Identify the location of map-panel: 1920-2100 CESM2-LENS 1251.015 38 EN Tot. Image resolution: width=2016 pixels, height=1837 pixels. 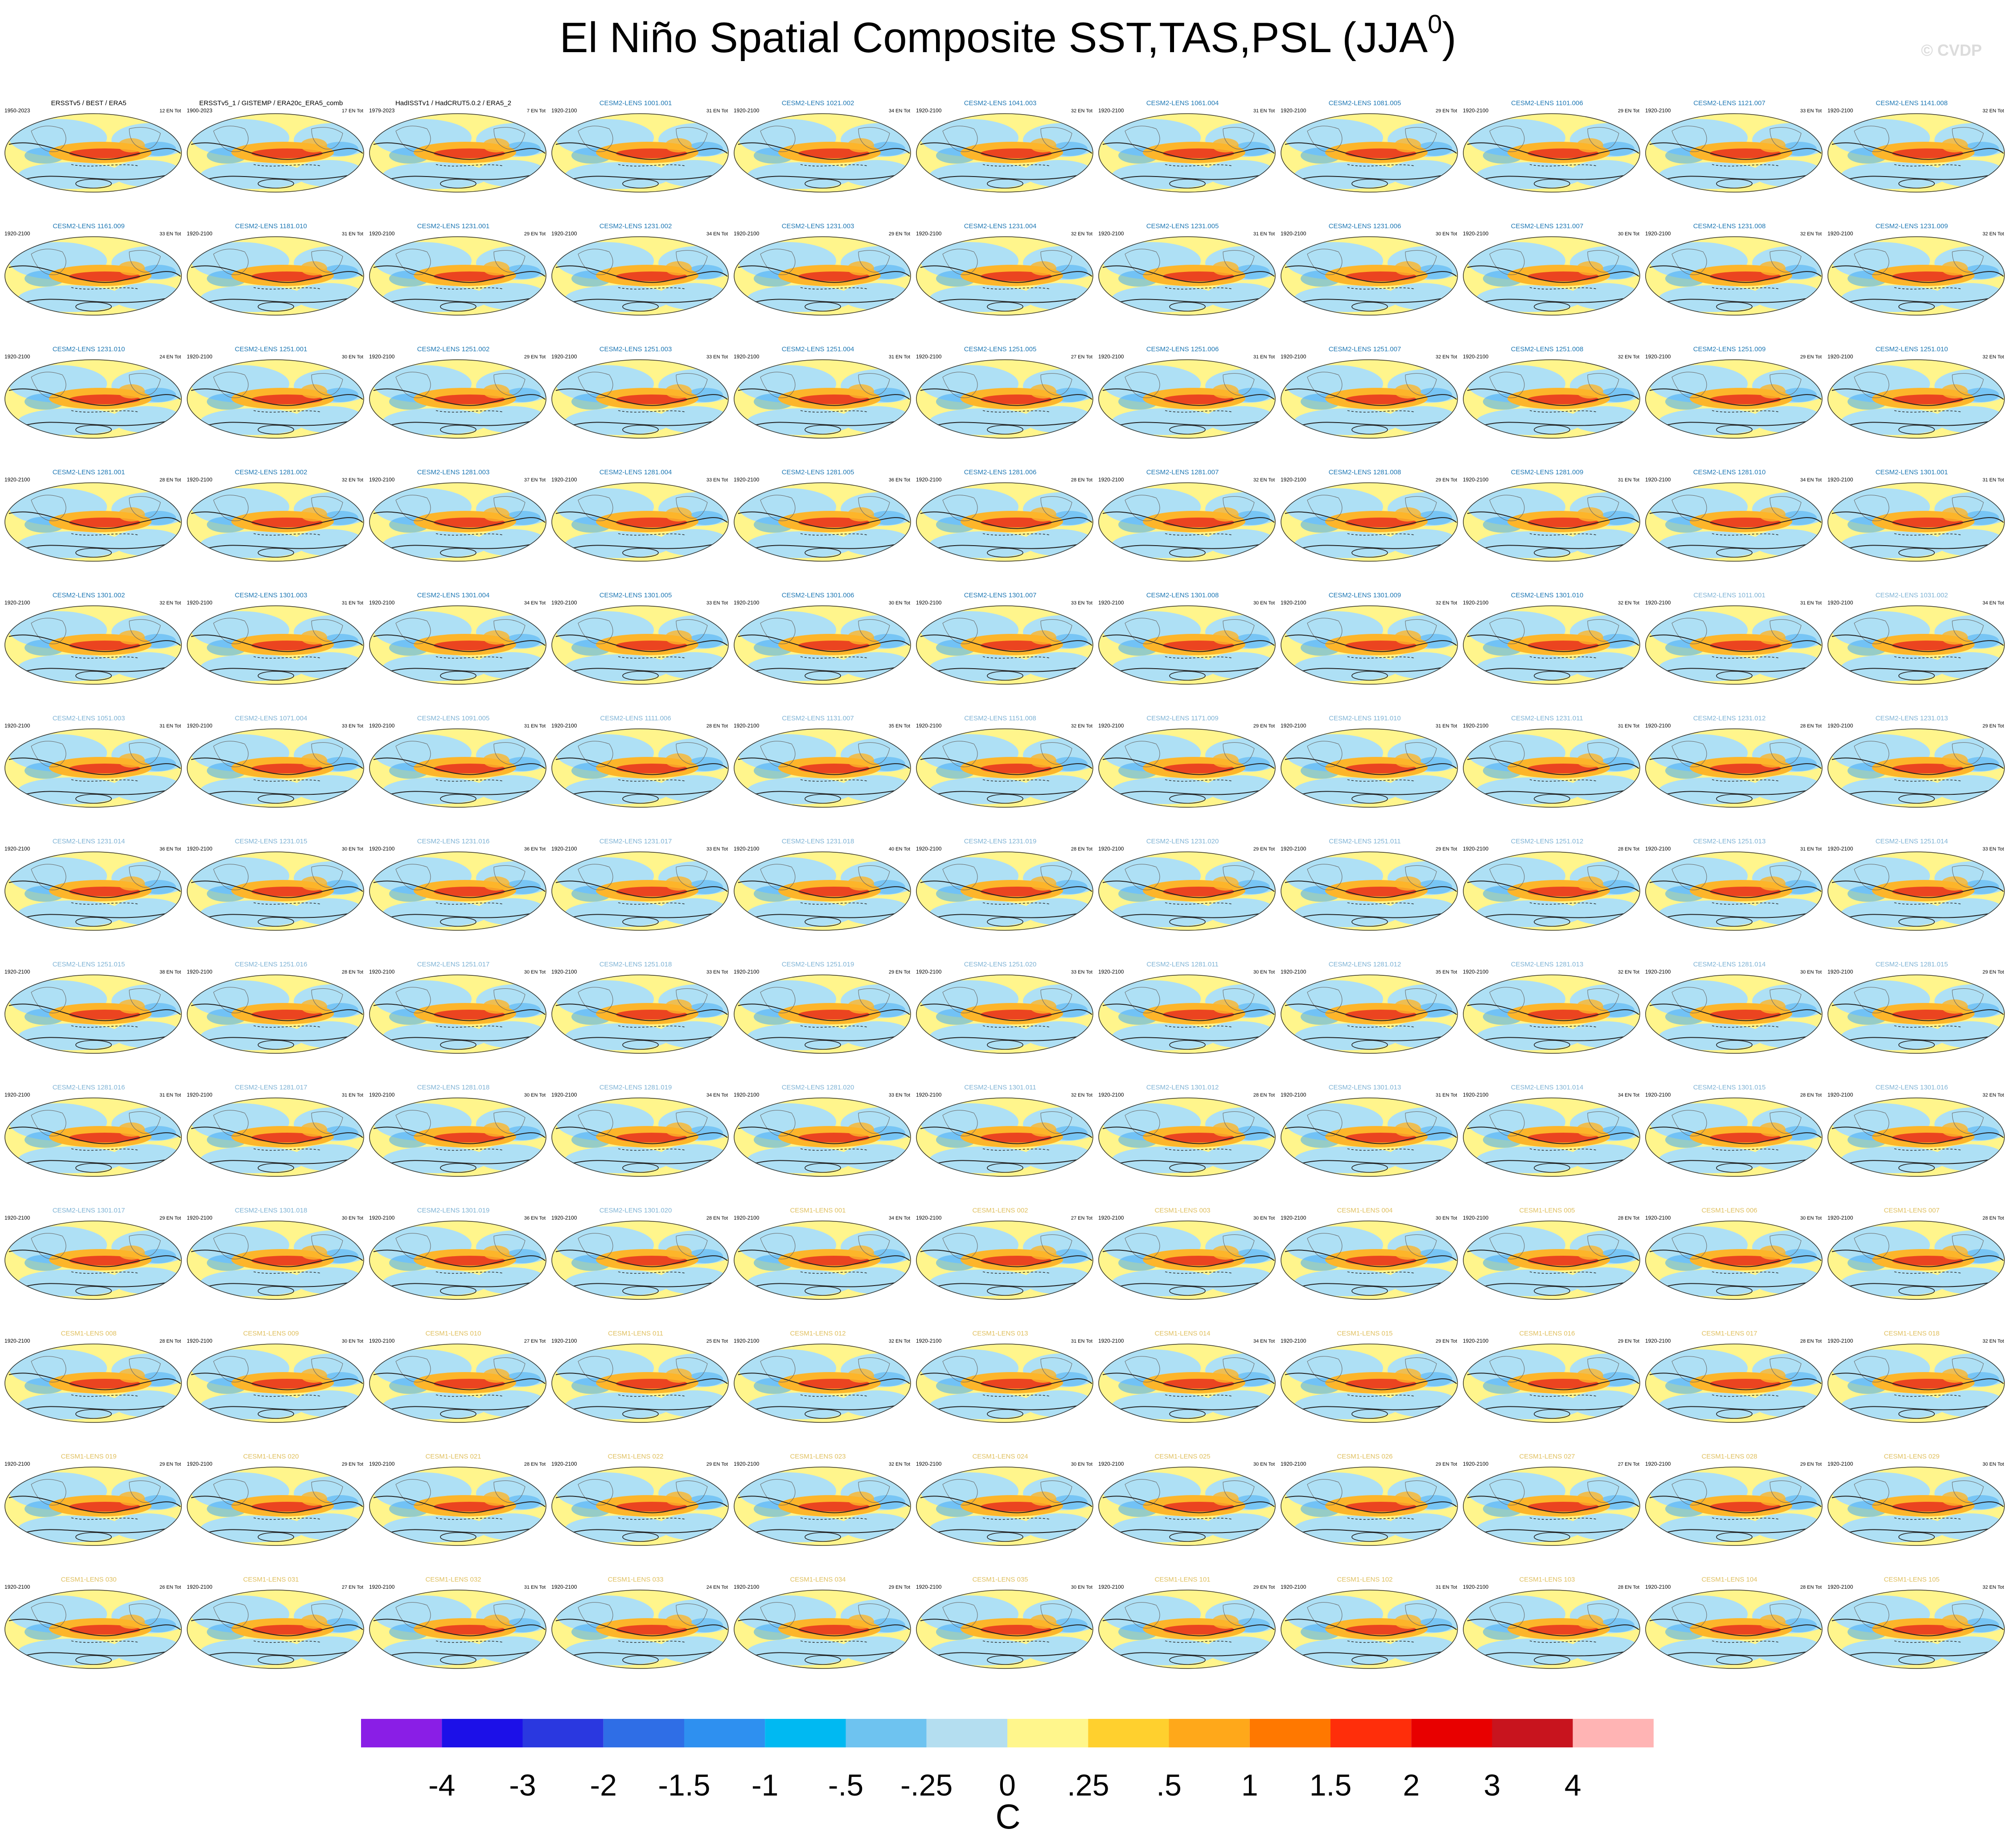
(93, 1007).